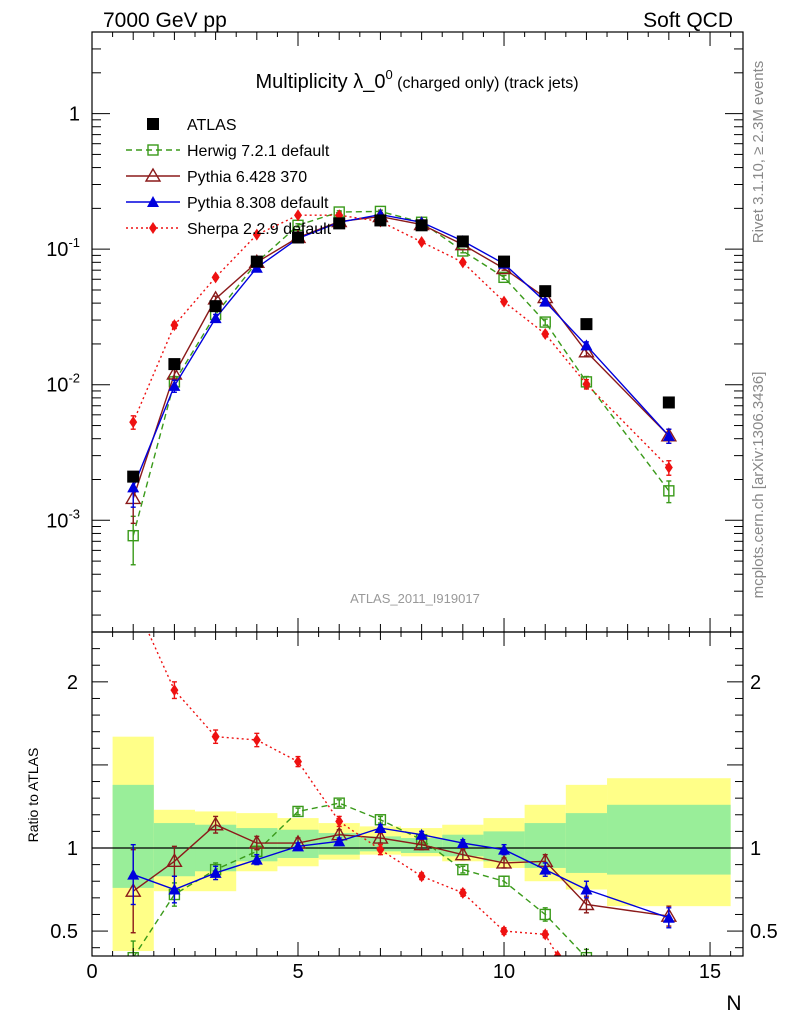  Describe the element at coordinates (63, 384) in the screenshot. I see `y-tick-label: 10⁻²` at that location.